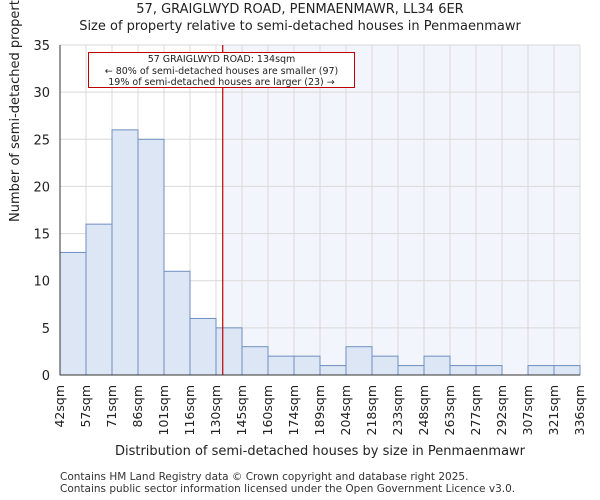 The height and width of the screenshot is (500, 600). Describe the element at coordinates (319, 410) in the screenshot. I see `x-tick-label-189sqm: 189sqm` at that location.